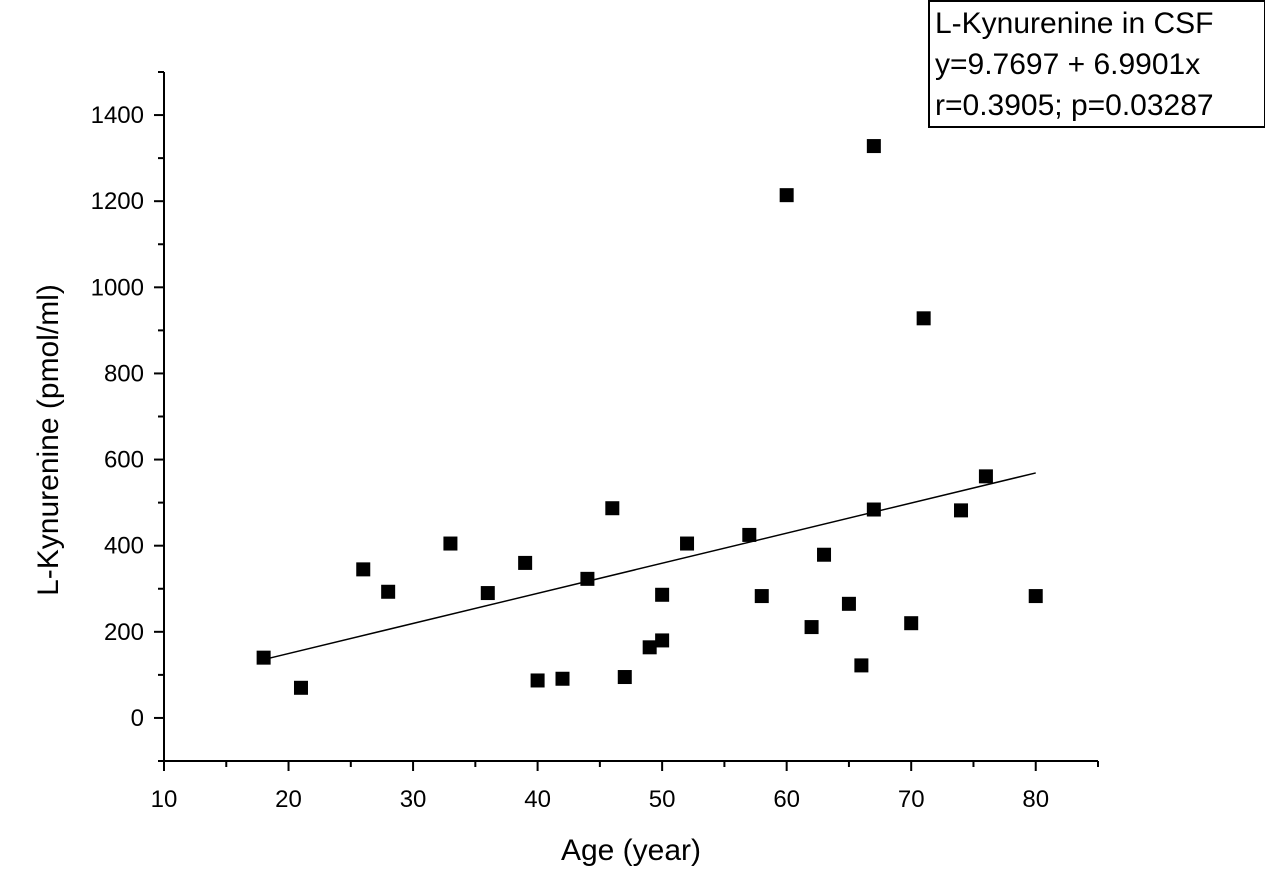  I want to click on annotation-line-equation: y=9.7697 + 6.9901x, so click(1068, 64).